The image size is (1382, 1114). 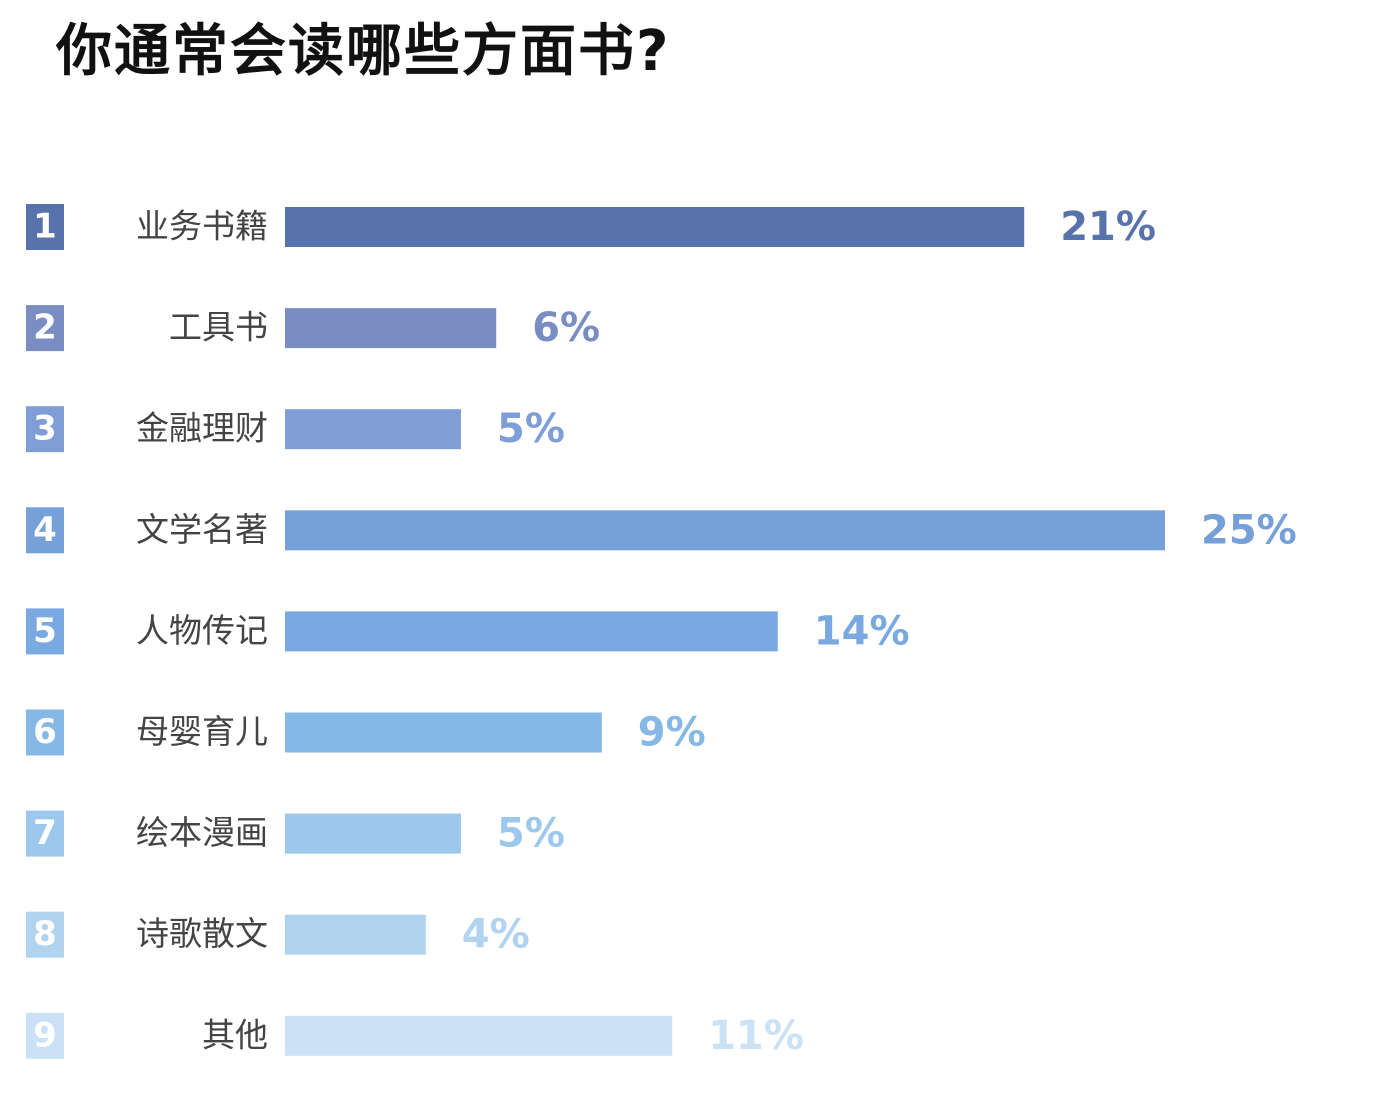 What do you see at coordinates (202, 529) in the screenshot?
I see `category-label: 文学名著` at bounding box center [202, 529].